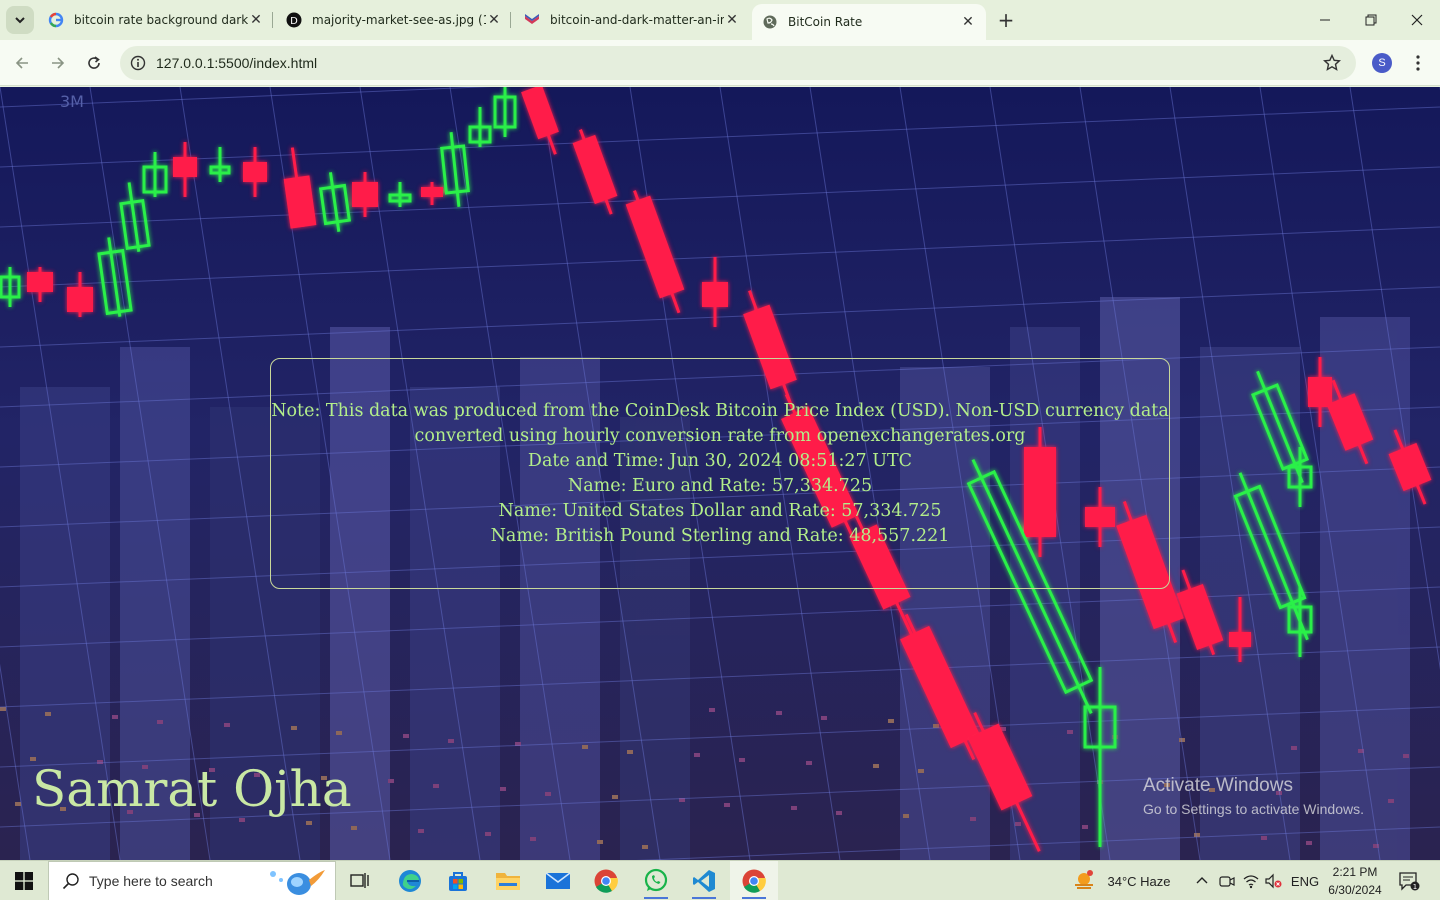 The height and width of the screenshot is (900, 1440). I want to click on whatsapp-taskbar-button, so click(656, 880).